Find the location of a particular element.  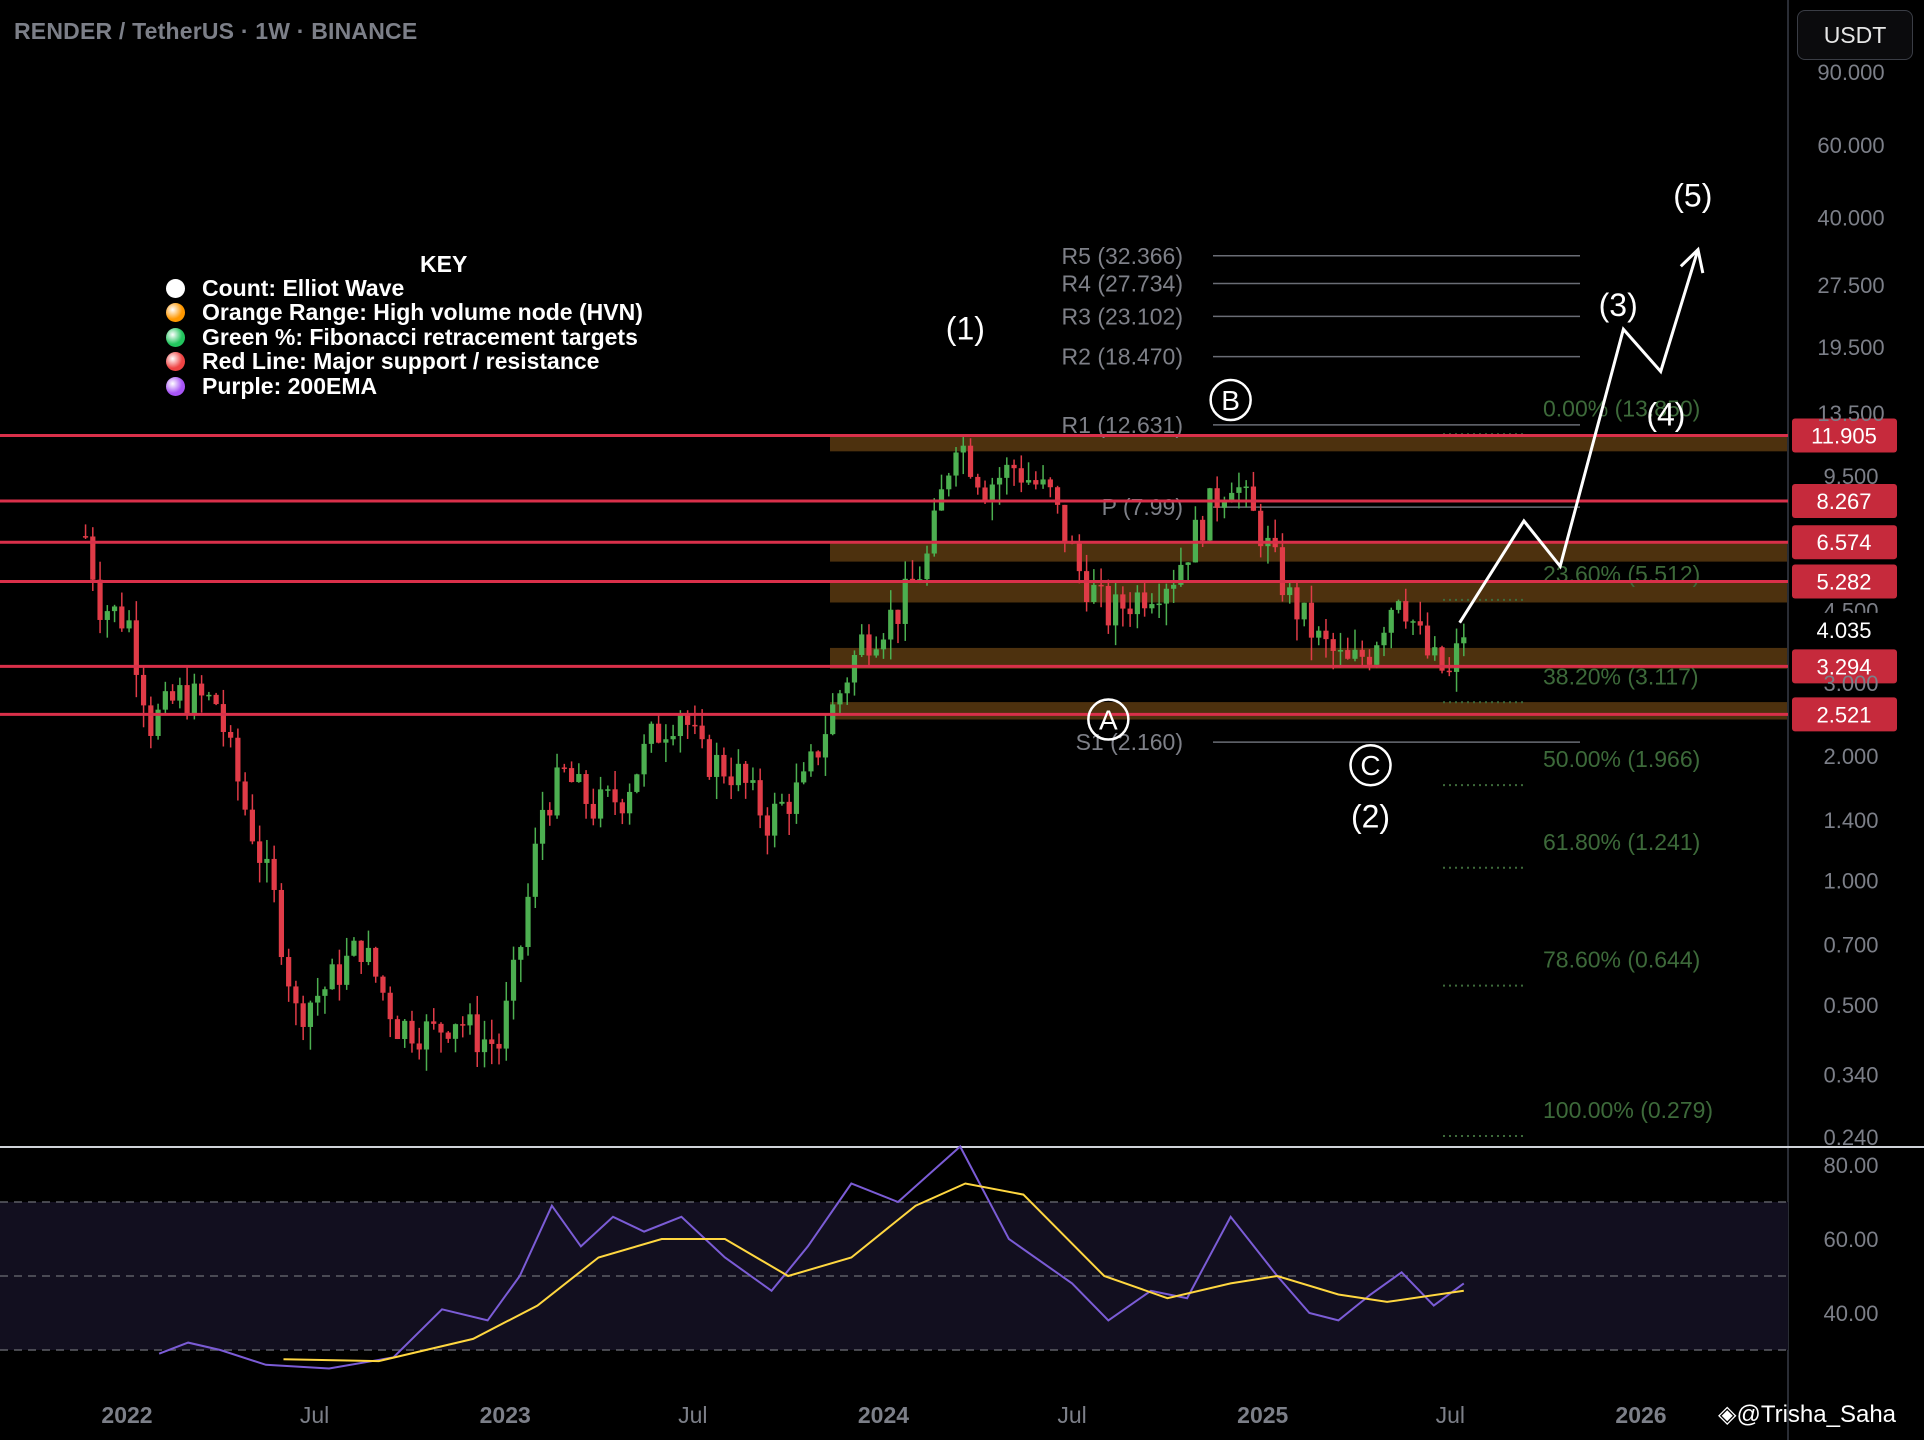

wave-circle is located at coordinates (1230, 400).